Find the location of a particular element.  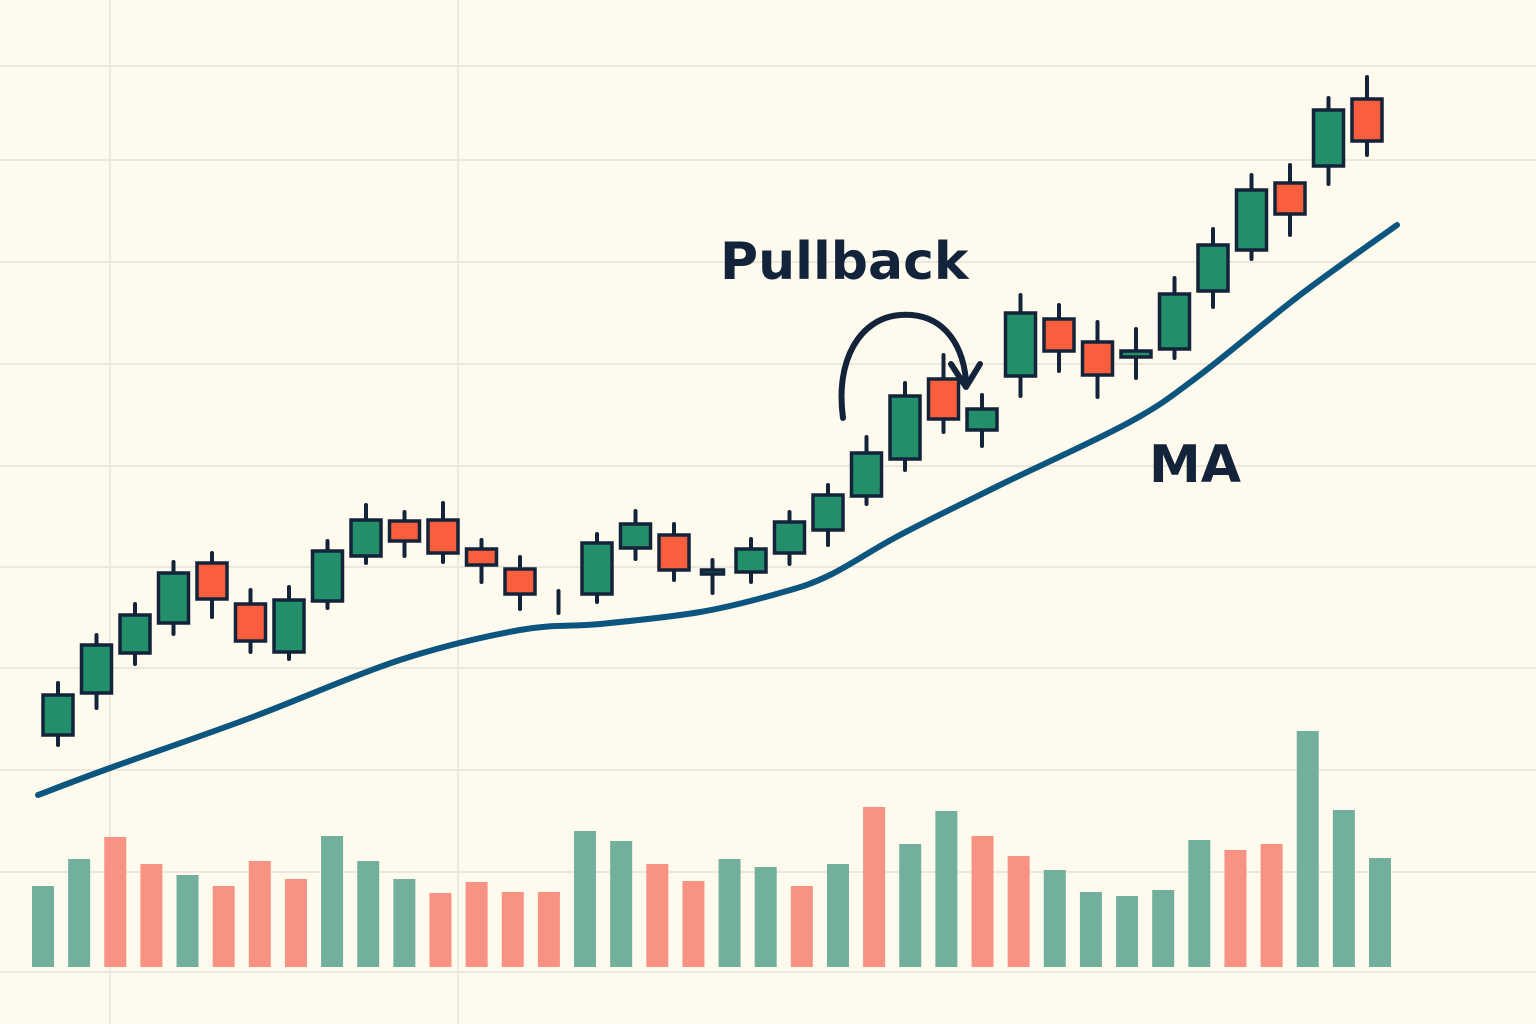

ma-label: MA is located at coordinates (1195, 465).